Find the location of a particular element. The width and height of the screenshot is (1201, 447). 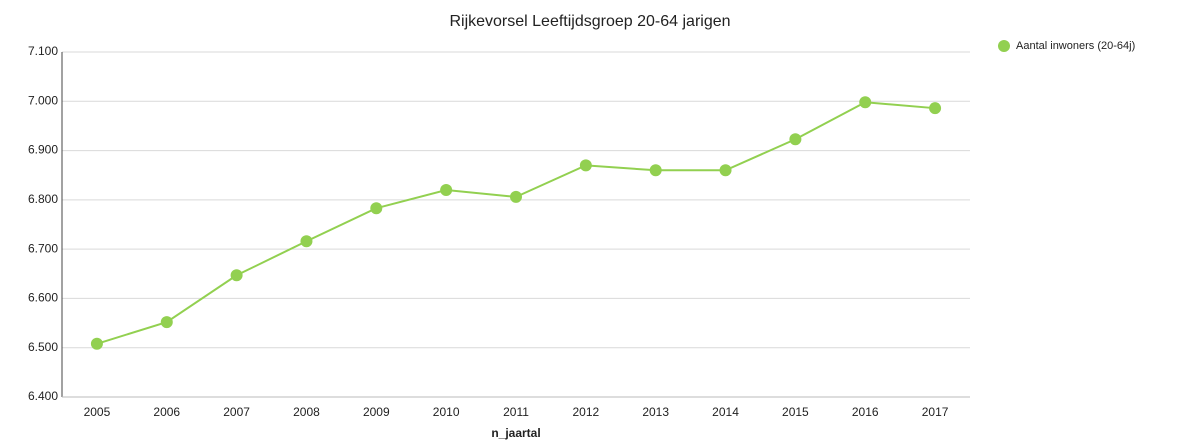

x-tick-label: 2011 is located at coordinates (516, 412).